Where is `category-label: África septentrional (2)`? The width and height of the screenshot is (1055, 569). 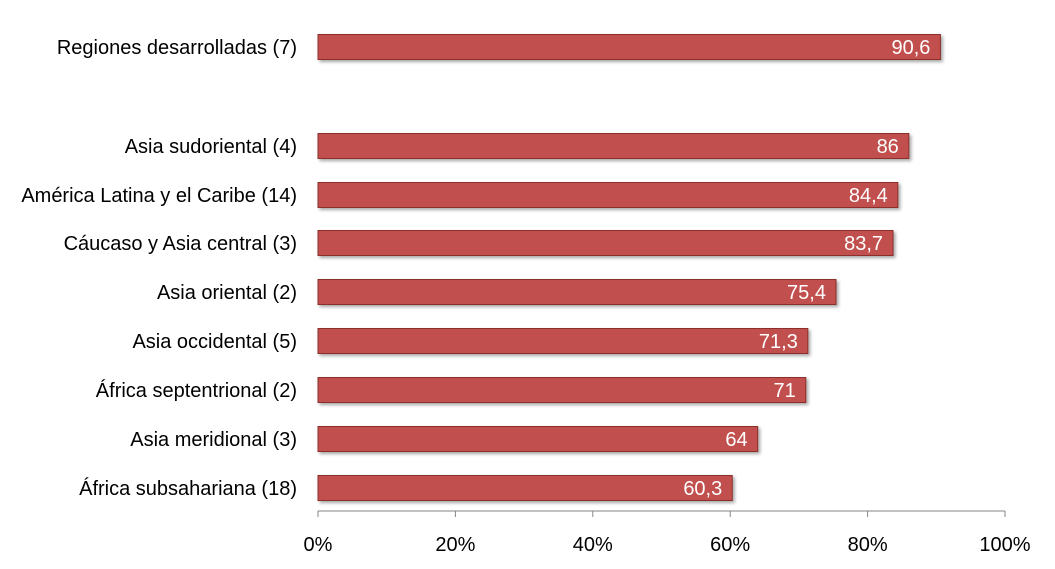
category-label: África septentrional (2) is located at coordinates (196, 390).